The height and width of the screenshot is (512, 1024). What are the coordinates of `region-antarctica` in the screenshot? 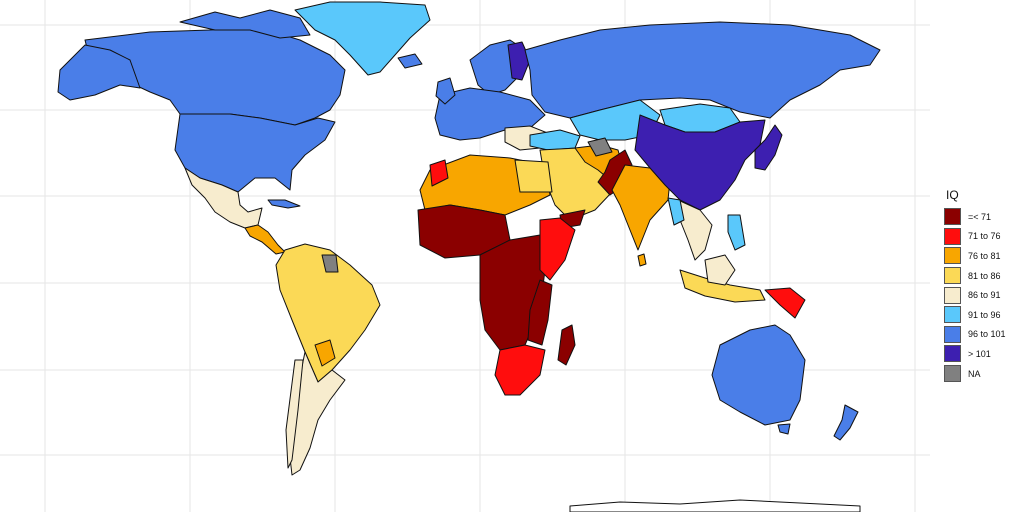 It's located at (715, 505).